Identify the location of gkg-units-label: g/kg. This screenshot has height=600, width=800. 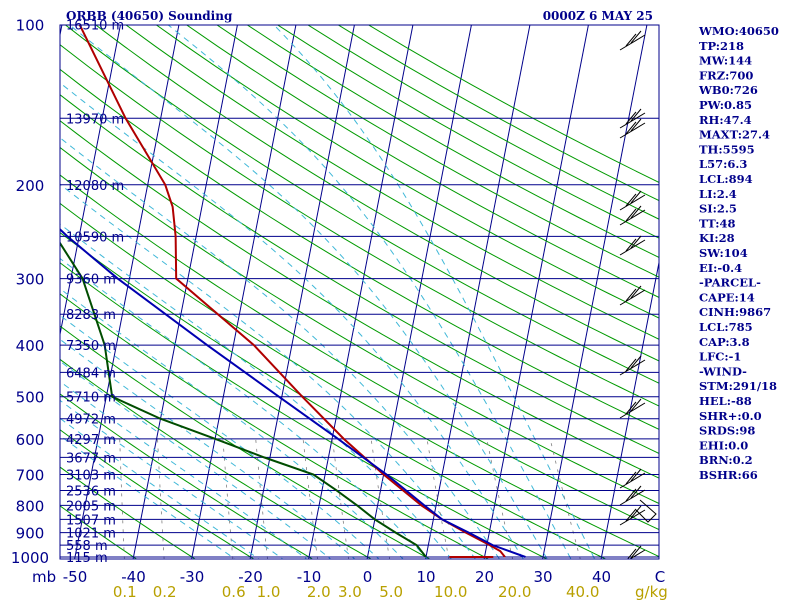
(651, 591).